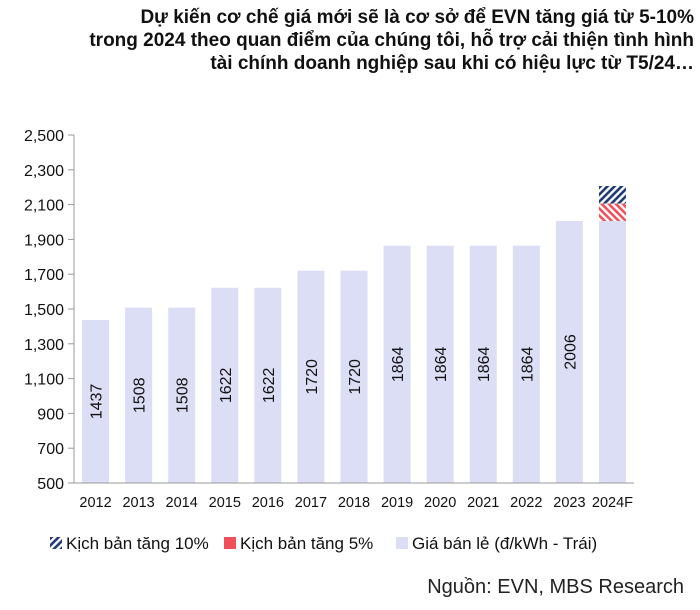  Describe the element at coordinates (612, 503) in the screenshot. I see `x-tick-label: 2024F` at that location.